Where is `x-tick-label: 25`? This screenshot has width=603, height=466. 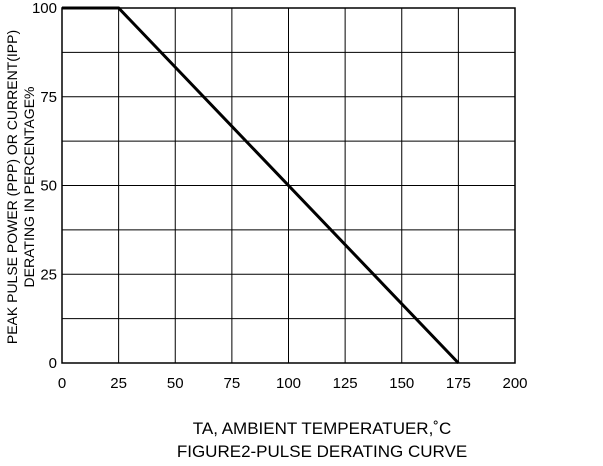 x-tick-label: 25 is located at coordinates (118, 383).